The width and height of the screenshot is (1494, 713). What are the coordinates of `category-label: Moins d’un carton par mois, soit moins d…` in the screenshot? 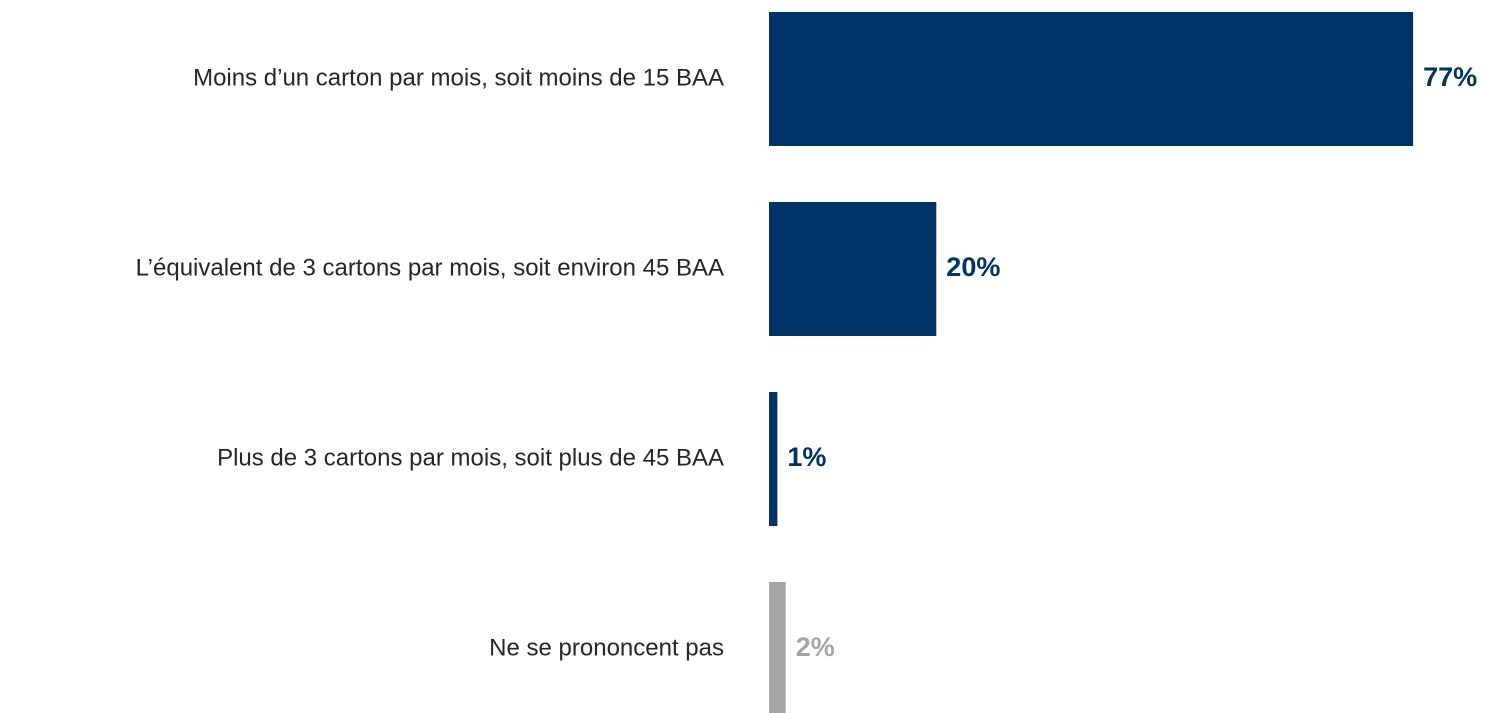 It's located at (458, 77).